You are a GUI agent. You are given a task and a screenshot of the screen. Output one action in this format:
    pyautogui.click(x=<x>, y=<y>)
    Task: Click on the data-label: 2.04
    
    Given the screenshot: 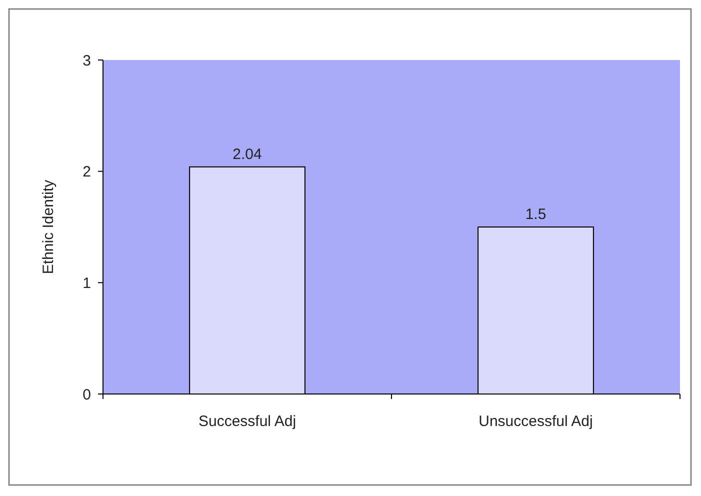 What is the action you would take?
    pyautogui.click(x=247, y=154)
    